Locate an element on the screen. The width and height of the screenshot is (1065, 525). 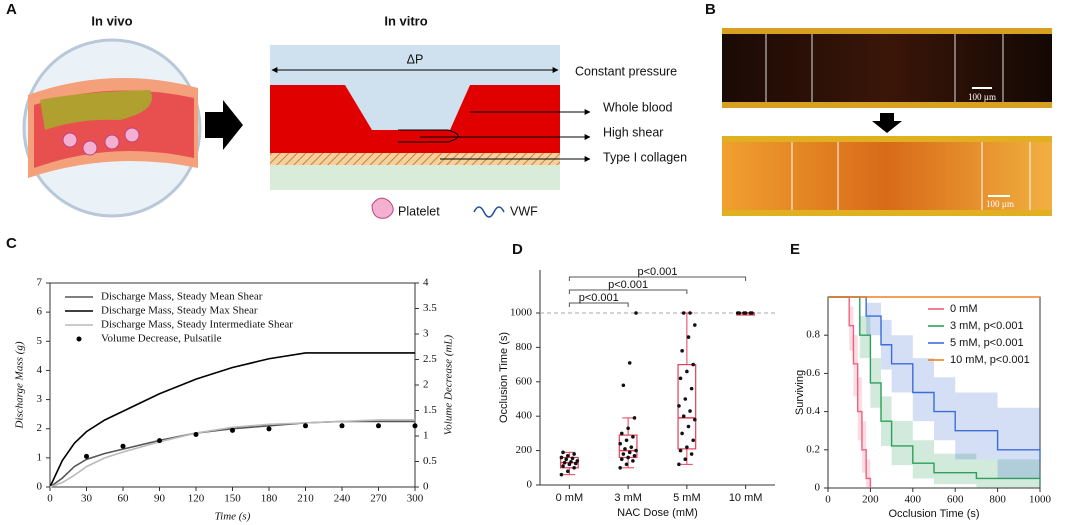
legend-label: 10 mM, is located at coordinates (968, 360).